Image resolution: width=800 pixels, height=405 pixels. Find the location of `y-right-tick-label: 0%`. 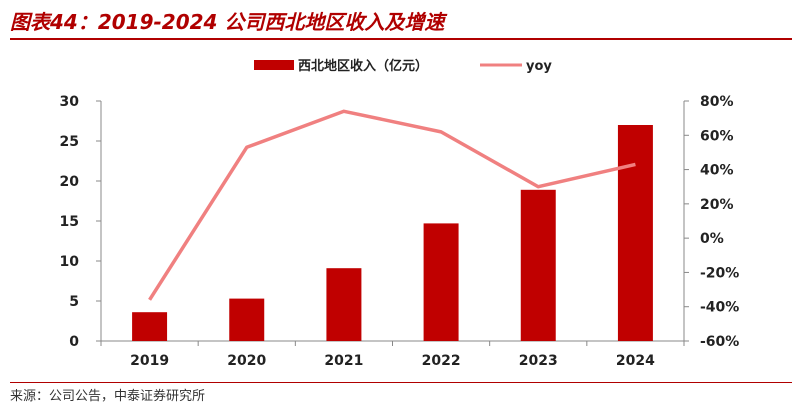

y-right-tick-label: 0% is located at coordinates (712, 239).